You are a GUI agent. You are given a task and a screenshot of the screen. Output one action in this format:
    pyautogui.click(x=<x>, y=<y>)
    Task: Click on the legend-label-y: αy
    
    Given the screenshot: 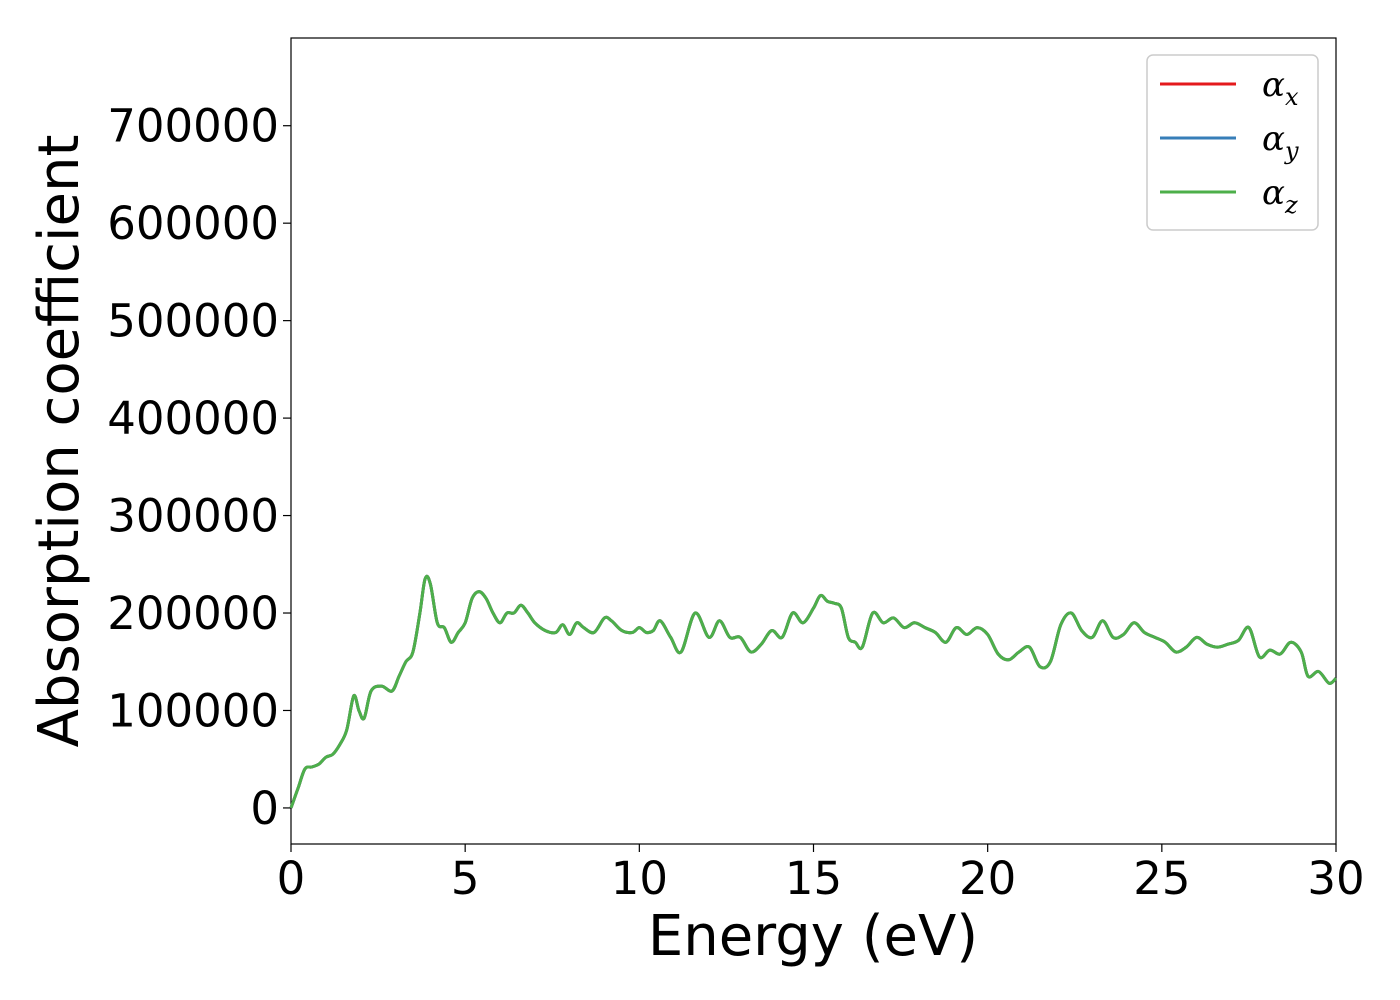 What is the action you would take?
    pyautogui.click(x=1280, y=142)
    